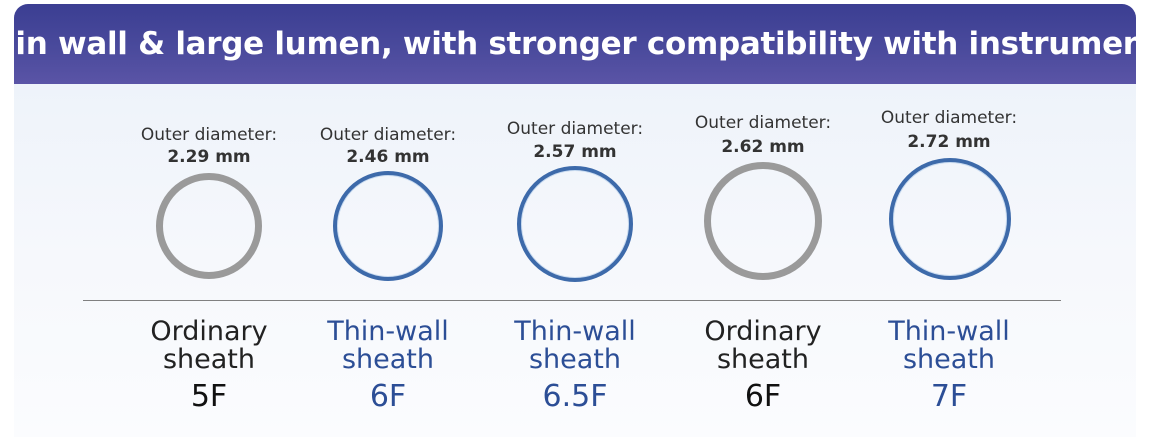 The height and width of the screenshot is (437, 1155). Describe the element at coordinates (949, 396) in the screenshot. I see `sheath-size: 7F` at that location.